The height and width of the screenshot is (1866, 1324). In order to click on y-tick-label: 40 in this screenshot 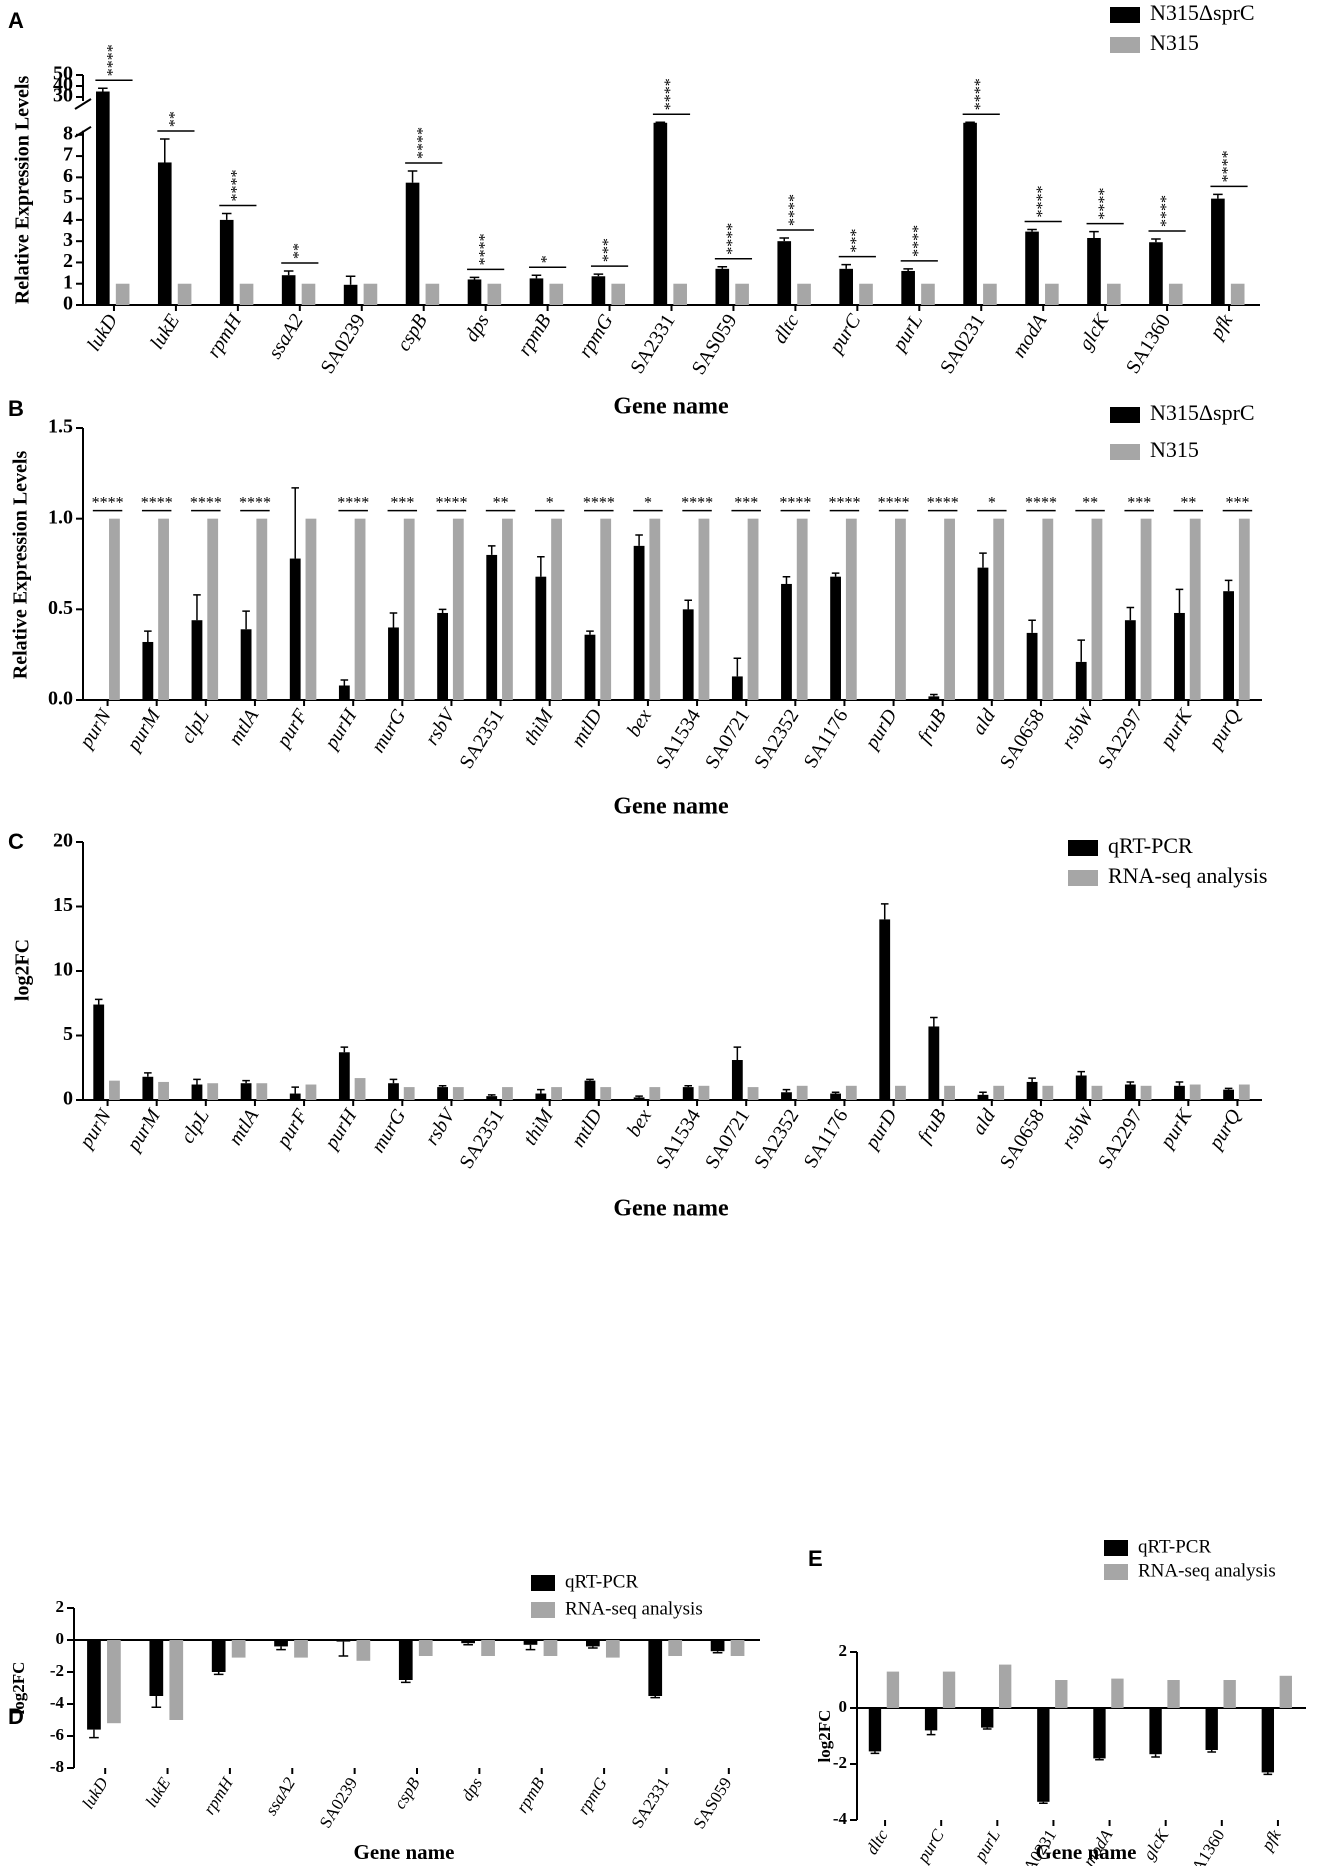, I will do `click(63, 85)`.